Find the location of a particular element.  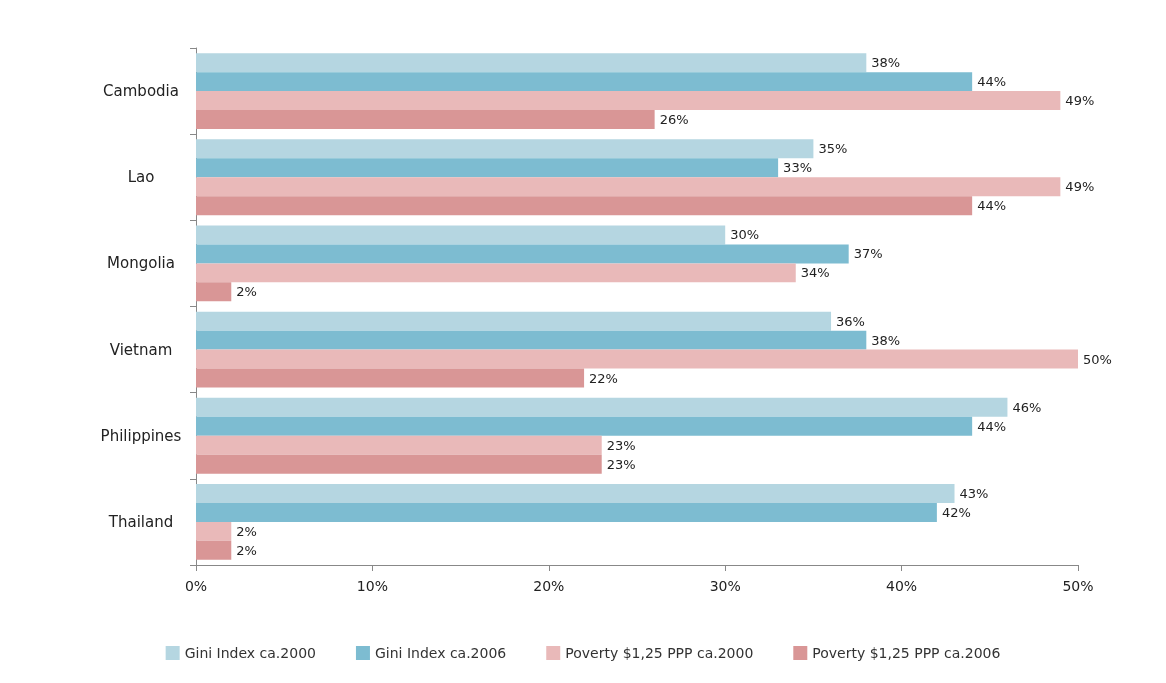

data-label: 37% is located at coordinates (868, 254).